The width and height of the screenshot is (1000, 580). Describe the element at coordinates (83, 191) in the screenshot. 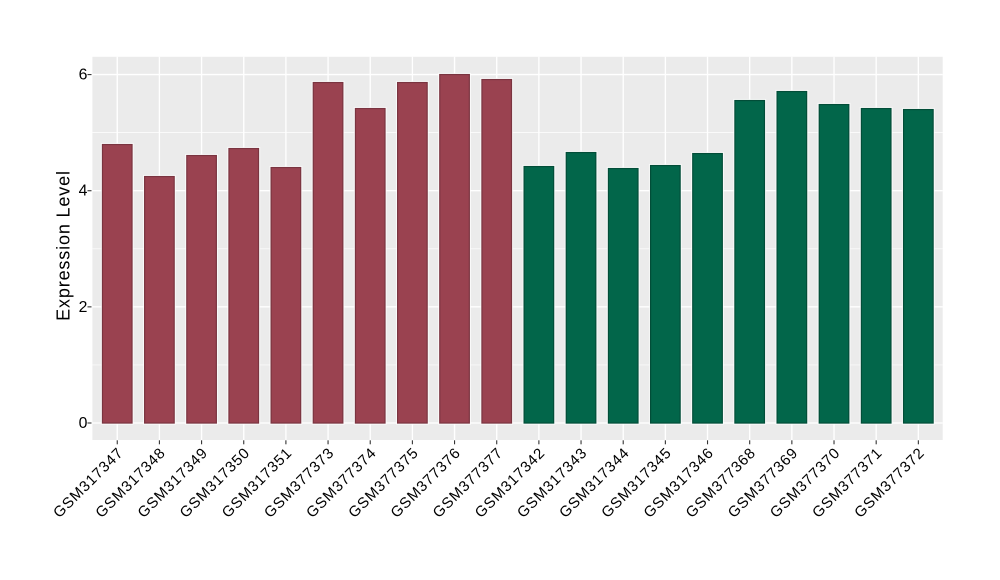

I see `svg-text: 4` at that location.